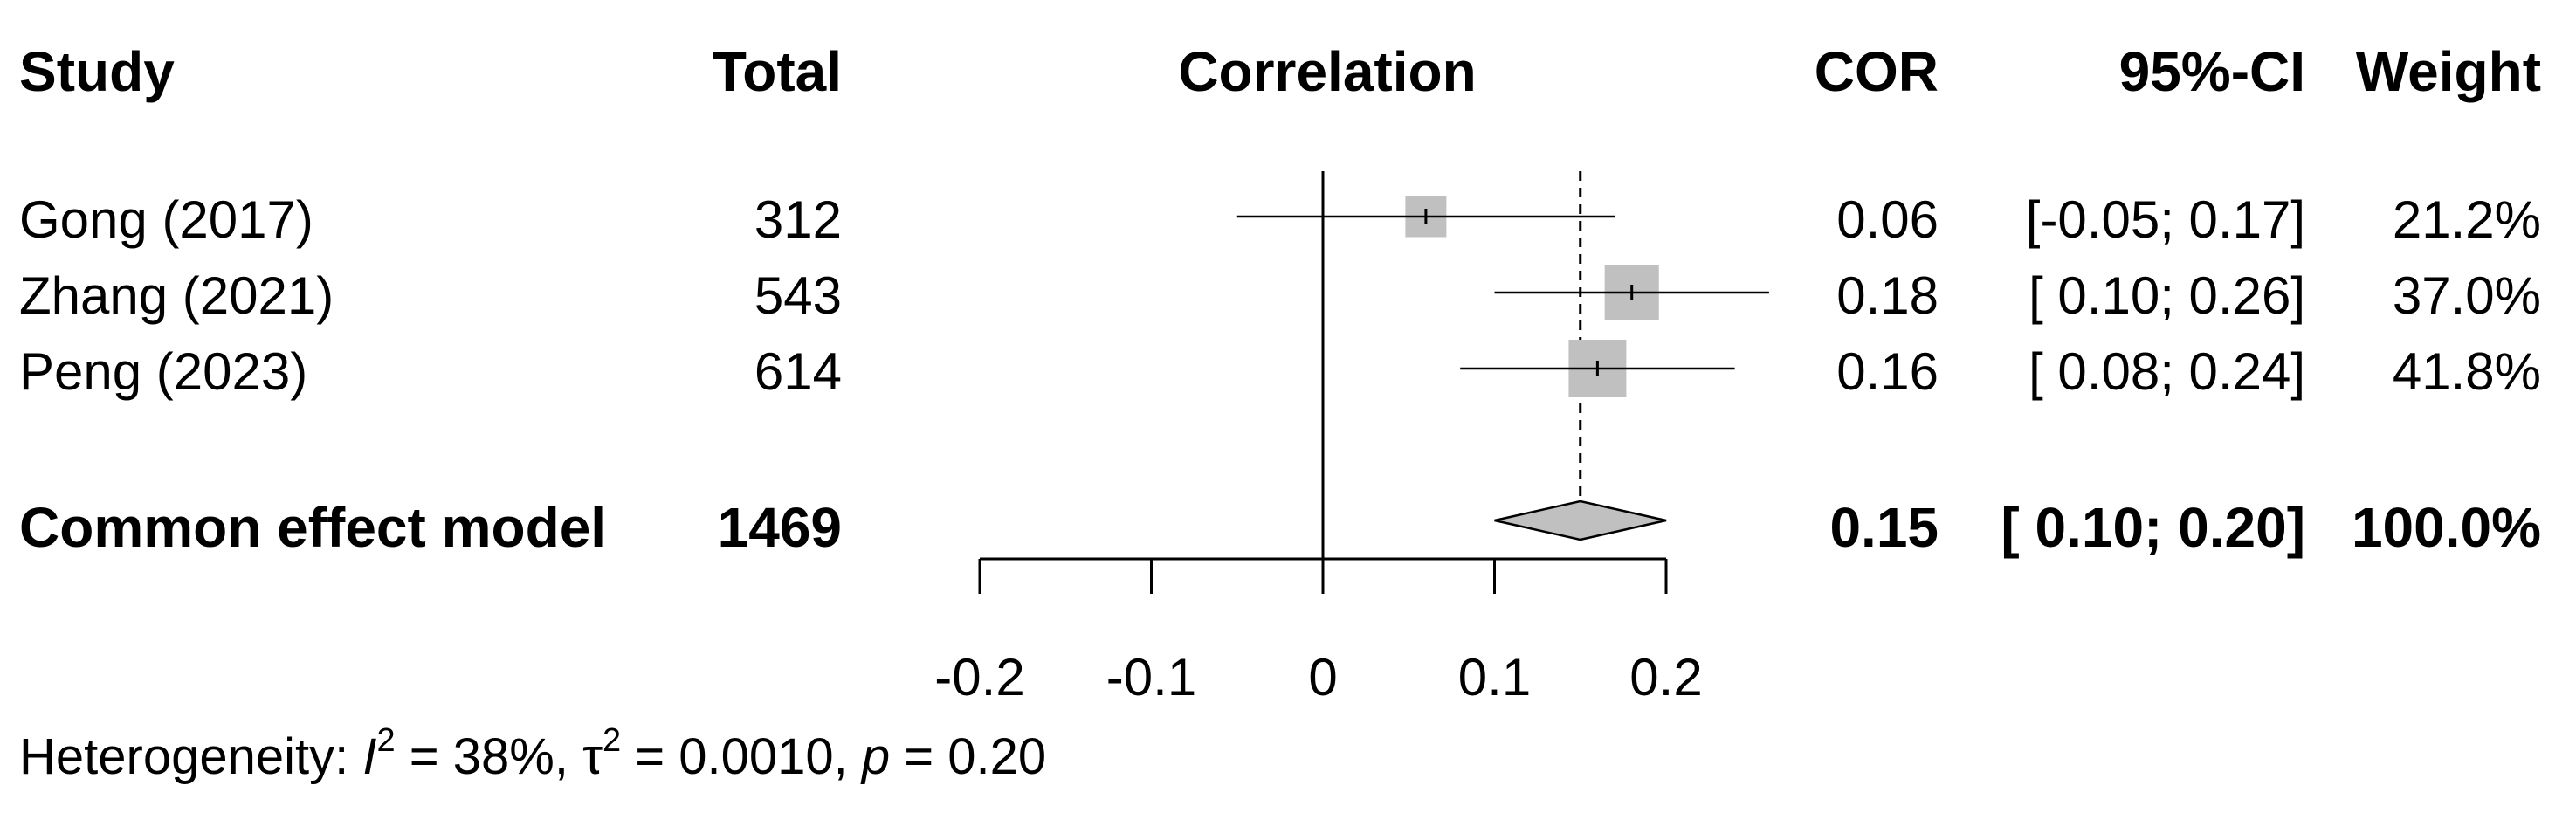  Describe the element at coordinates (997, 756) in the screenshot. I see `p-value: 0.20` at that location.